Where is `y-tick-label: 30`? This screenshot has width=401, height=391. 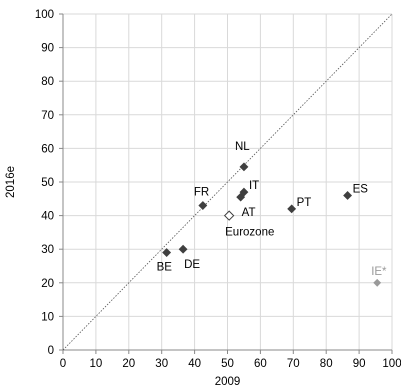
y-tick-label: 30 is located at coordinates (47, 250).